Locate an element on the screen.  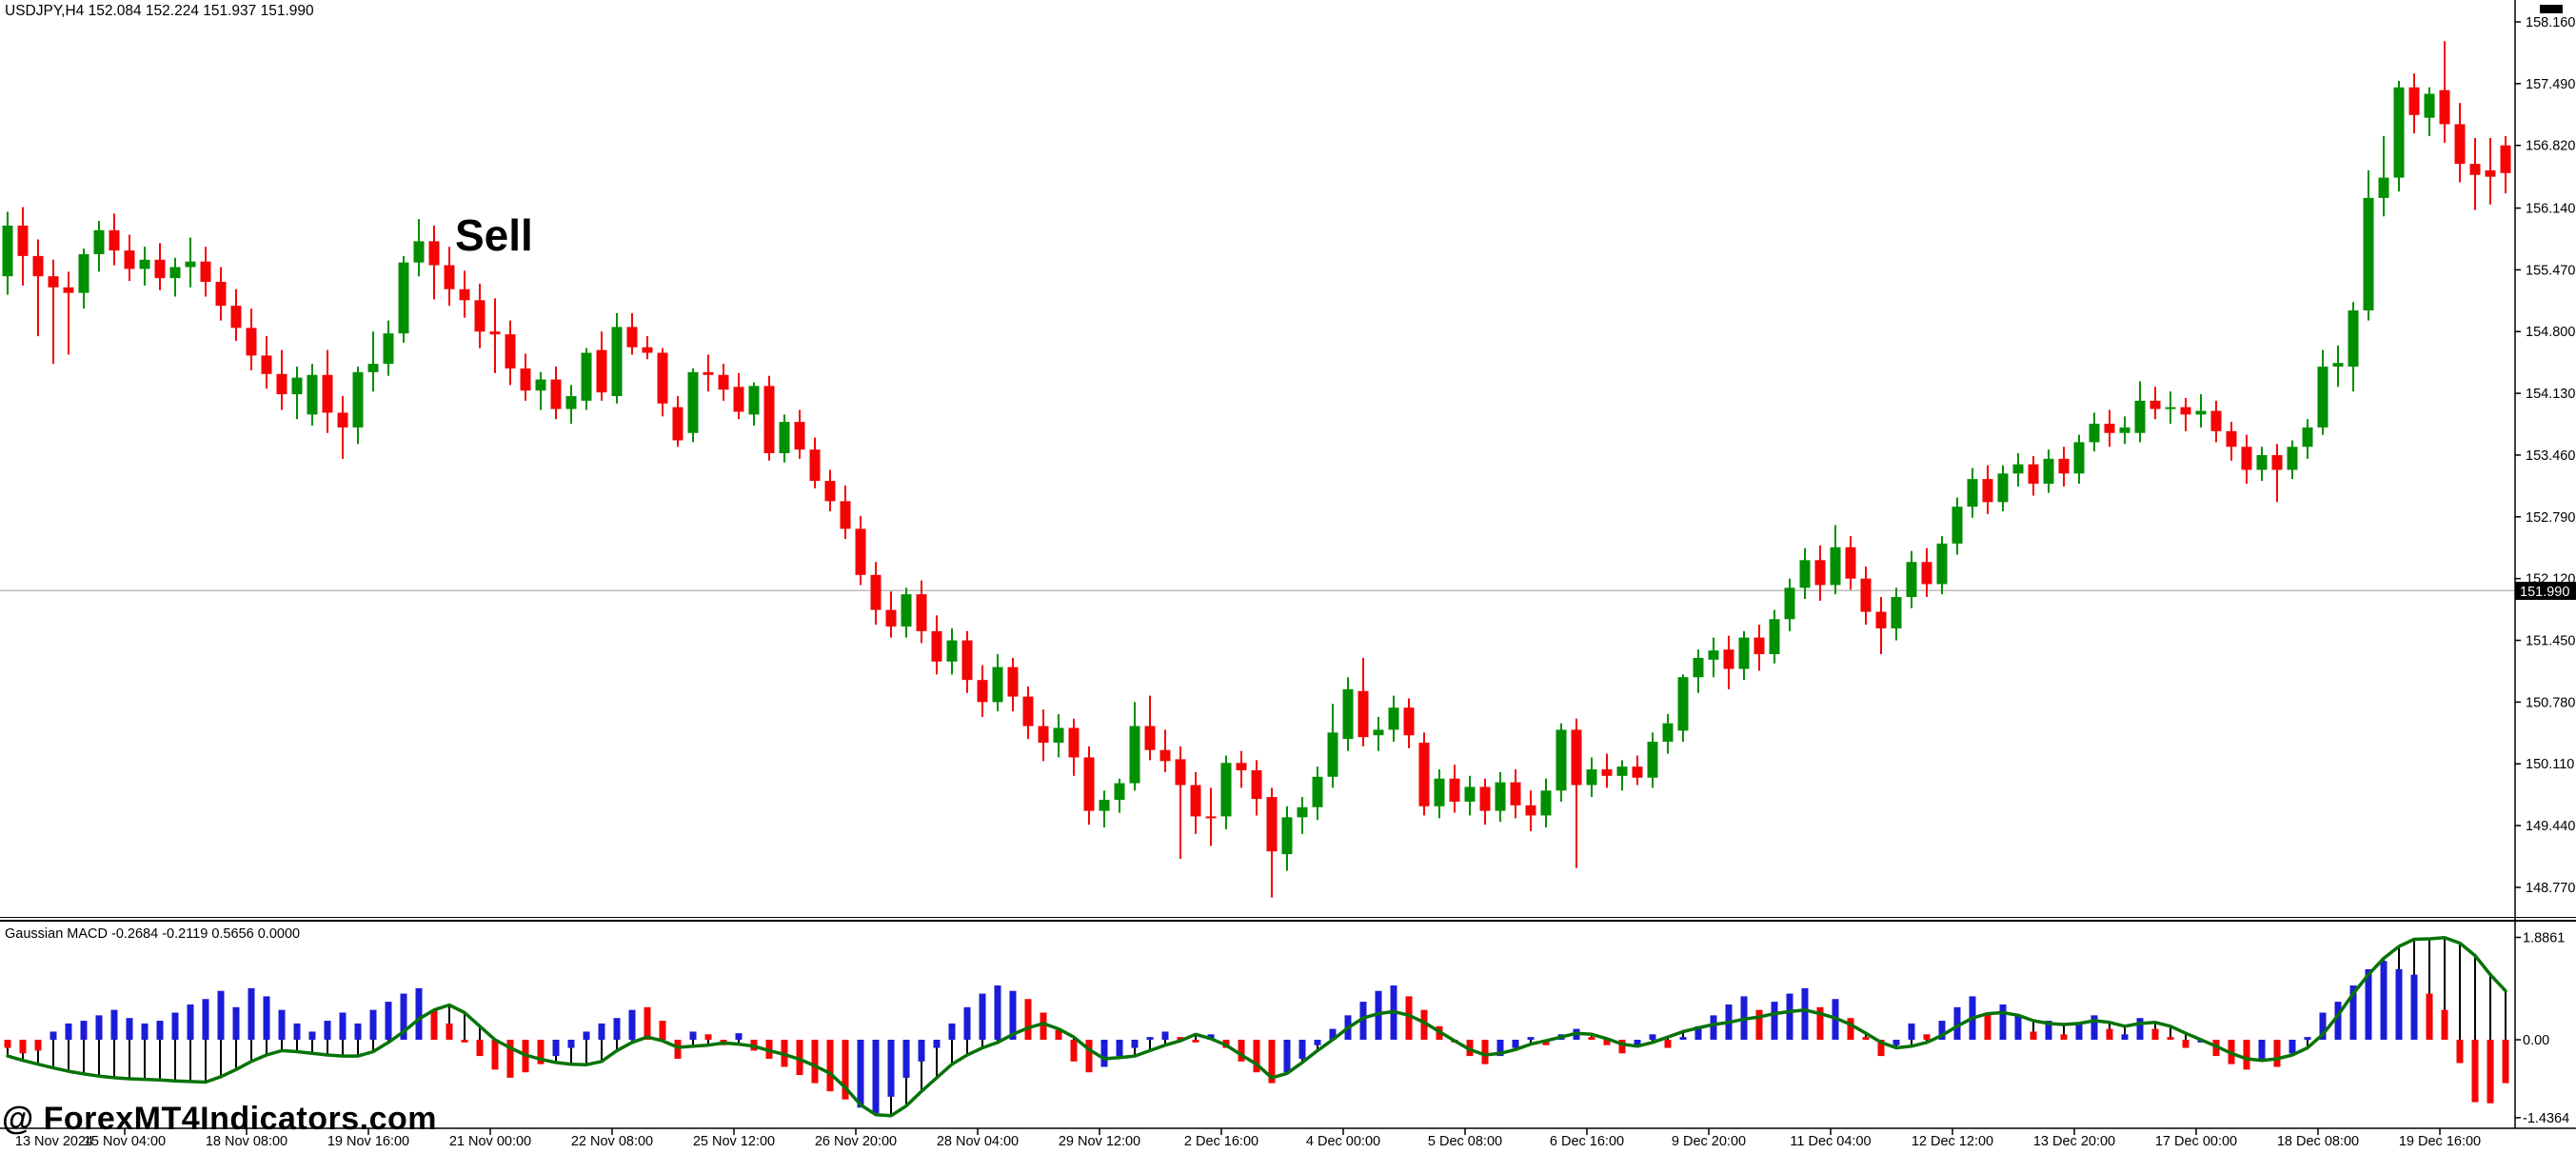
time-axis-label: 11 Dec 04:00 is located at coordinates (1830, 1141).